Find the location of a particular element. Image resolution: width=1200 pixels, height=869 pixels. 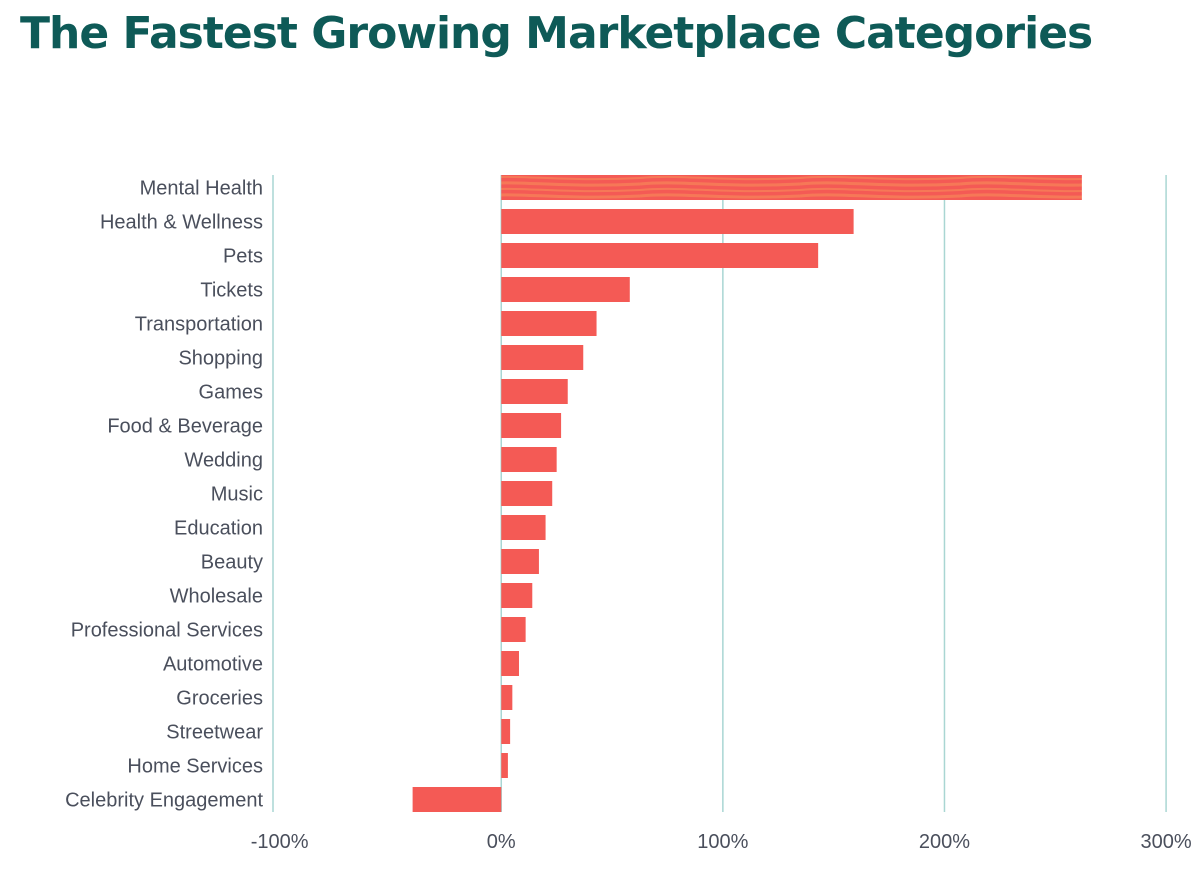

category-label: Pets is located at coordinates (243, 257).